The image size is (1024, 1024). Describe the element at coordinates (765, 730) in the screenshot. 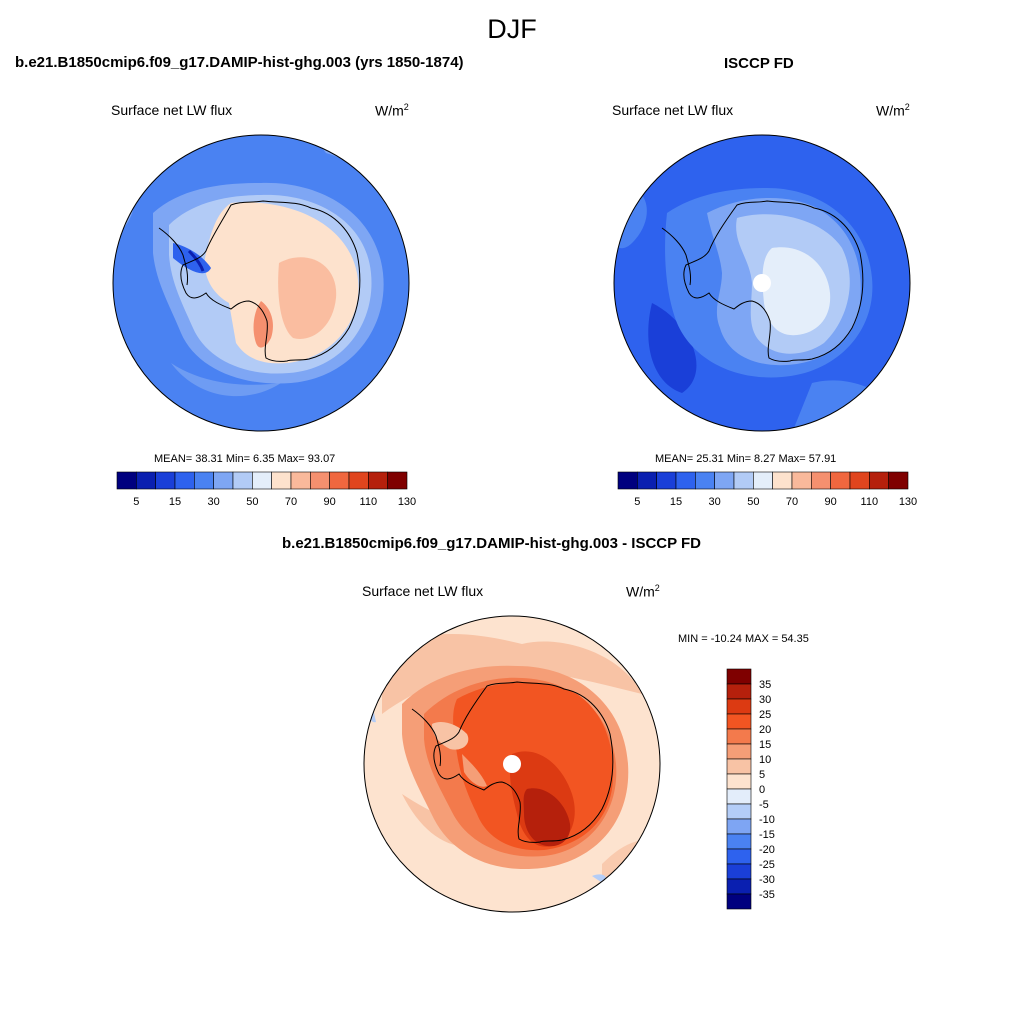

I see `colorbar-difference-tick-label: 20` at that location.